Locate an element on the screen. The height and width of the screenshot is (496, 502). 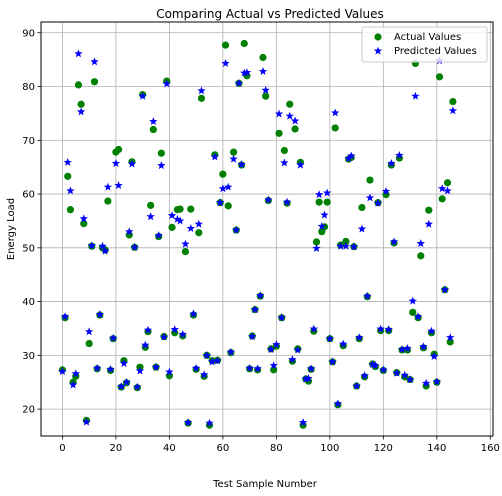
legend-actual-label: Actual Values is located at coordinates (427, 37).